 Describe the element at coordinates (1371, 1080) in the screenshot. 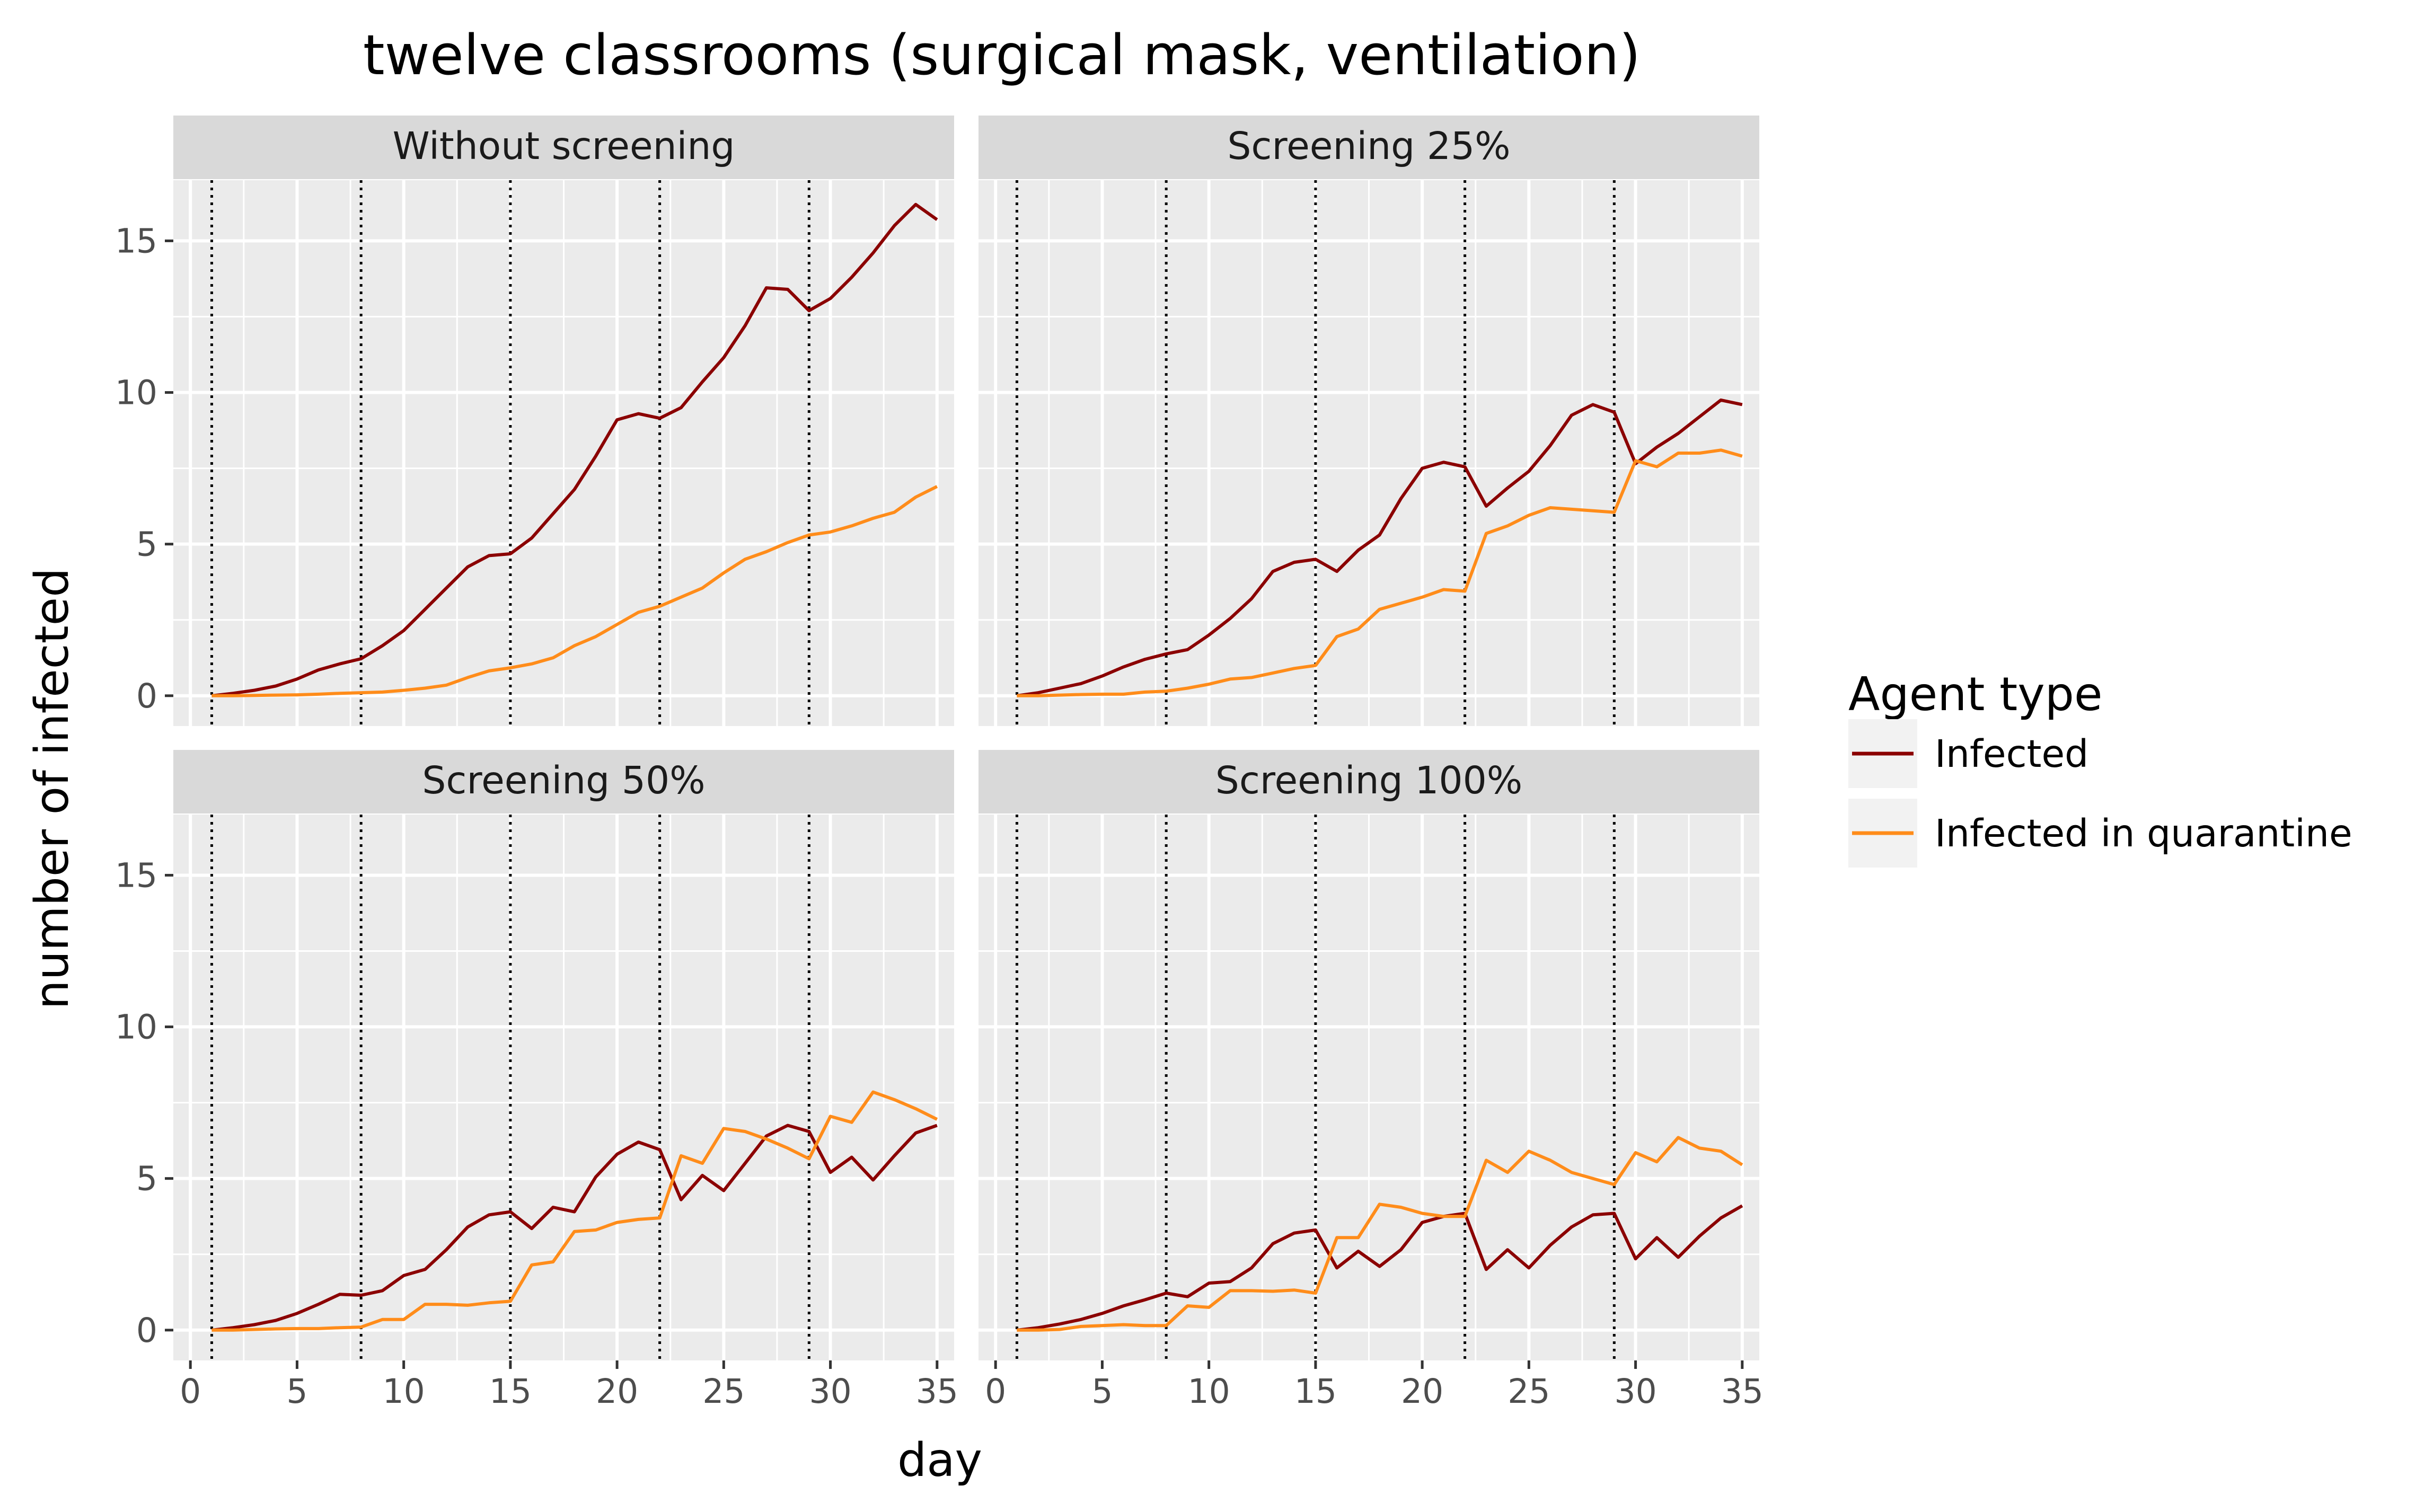

I see `facet-panel: Screening 100% 0 5 10 15 20 25 30 35` at that location.